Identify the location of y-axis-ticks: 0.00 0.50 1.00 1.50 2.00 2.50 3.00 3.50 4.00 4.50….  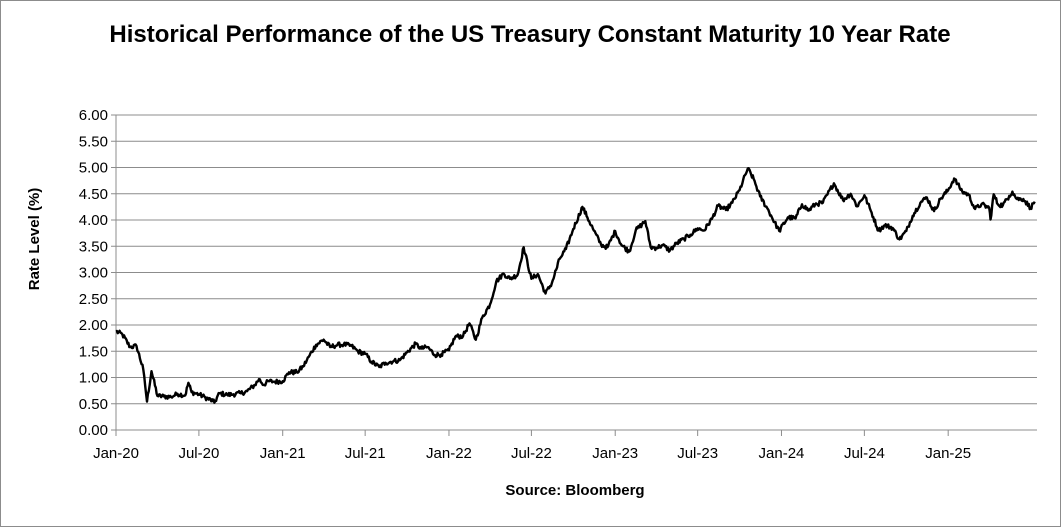
(93, 273).